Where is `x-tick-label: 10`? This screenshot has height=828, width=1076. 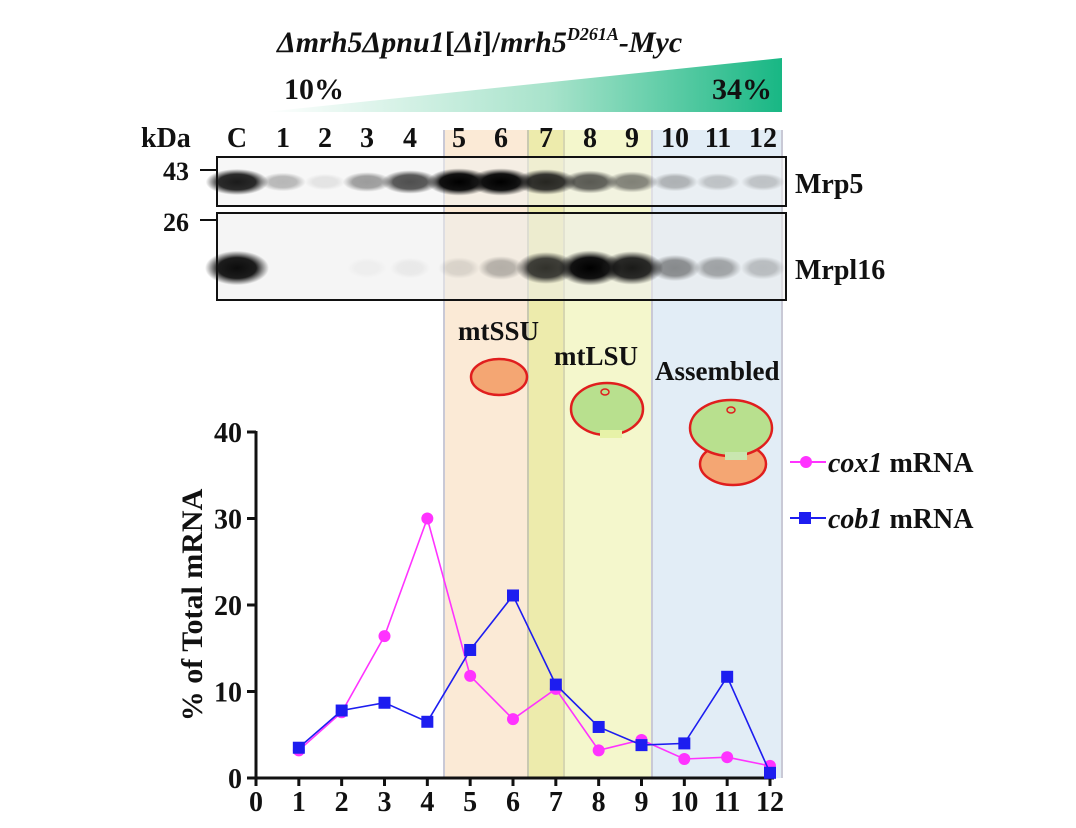
x-tick-label: 10 is located at coordinates (684, 802).